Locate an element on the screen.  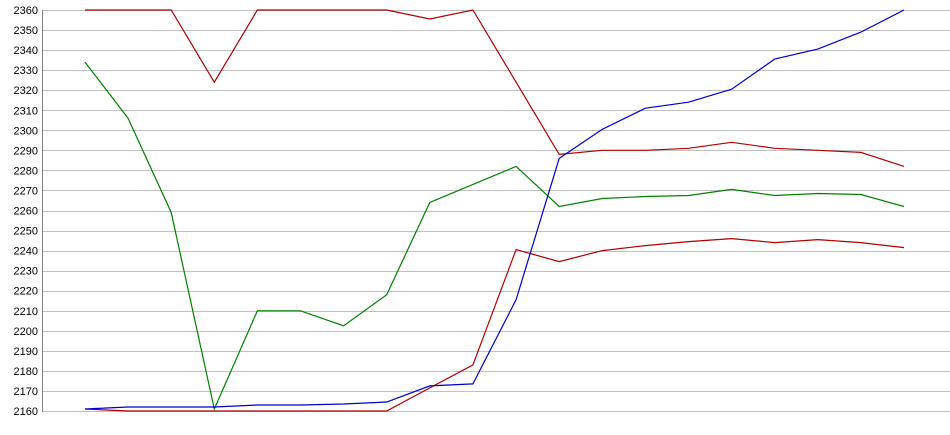
y-axis-tick-label: 2240 is located at coordinates (26, 252).